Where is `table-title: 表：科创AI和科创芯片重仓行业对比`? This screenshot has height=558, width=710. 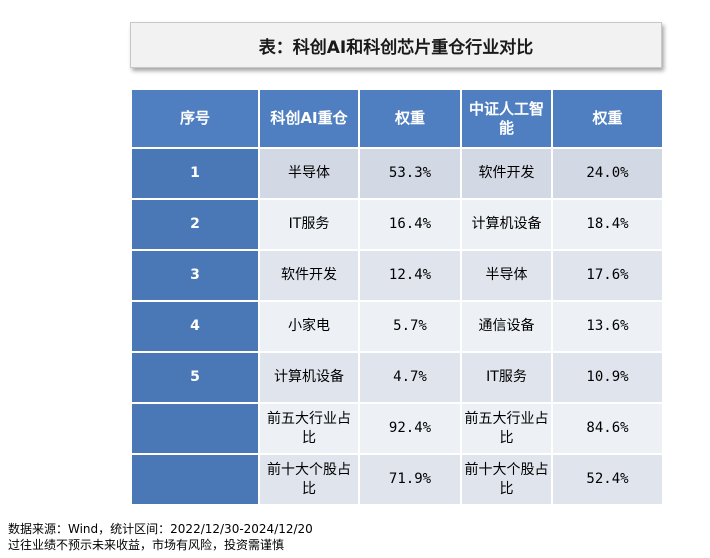 table-title: 表：科创AI和科创芯片重仓行业对比 is located at coordinates (396, 45).